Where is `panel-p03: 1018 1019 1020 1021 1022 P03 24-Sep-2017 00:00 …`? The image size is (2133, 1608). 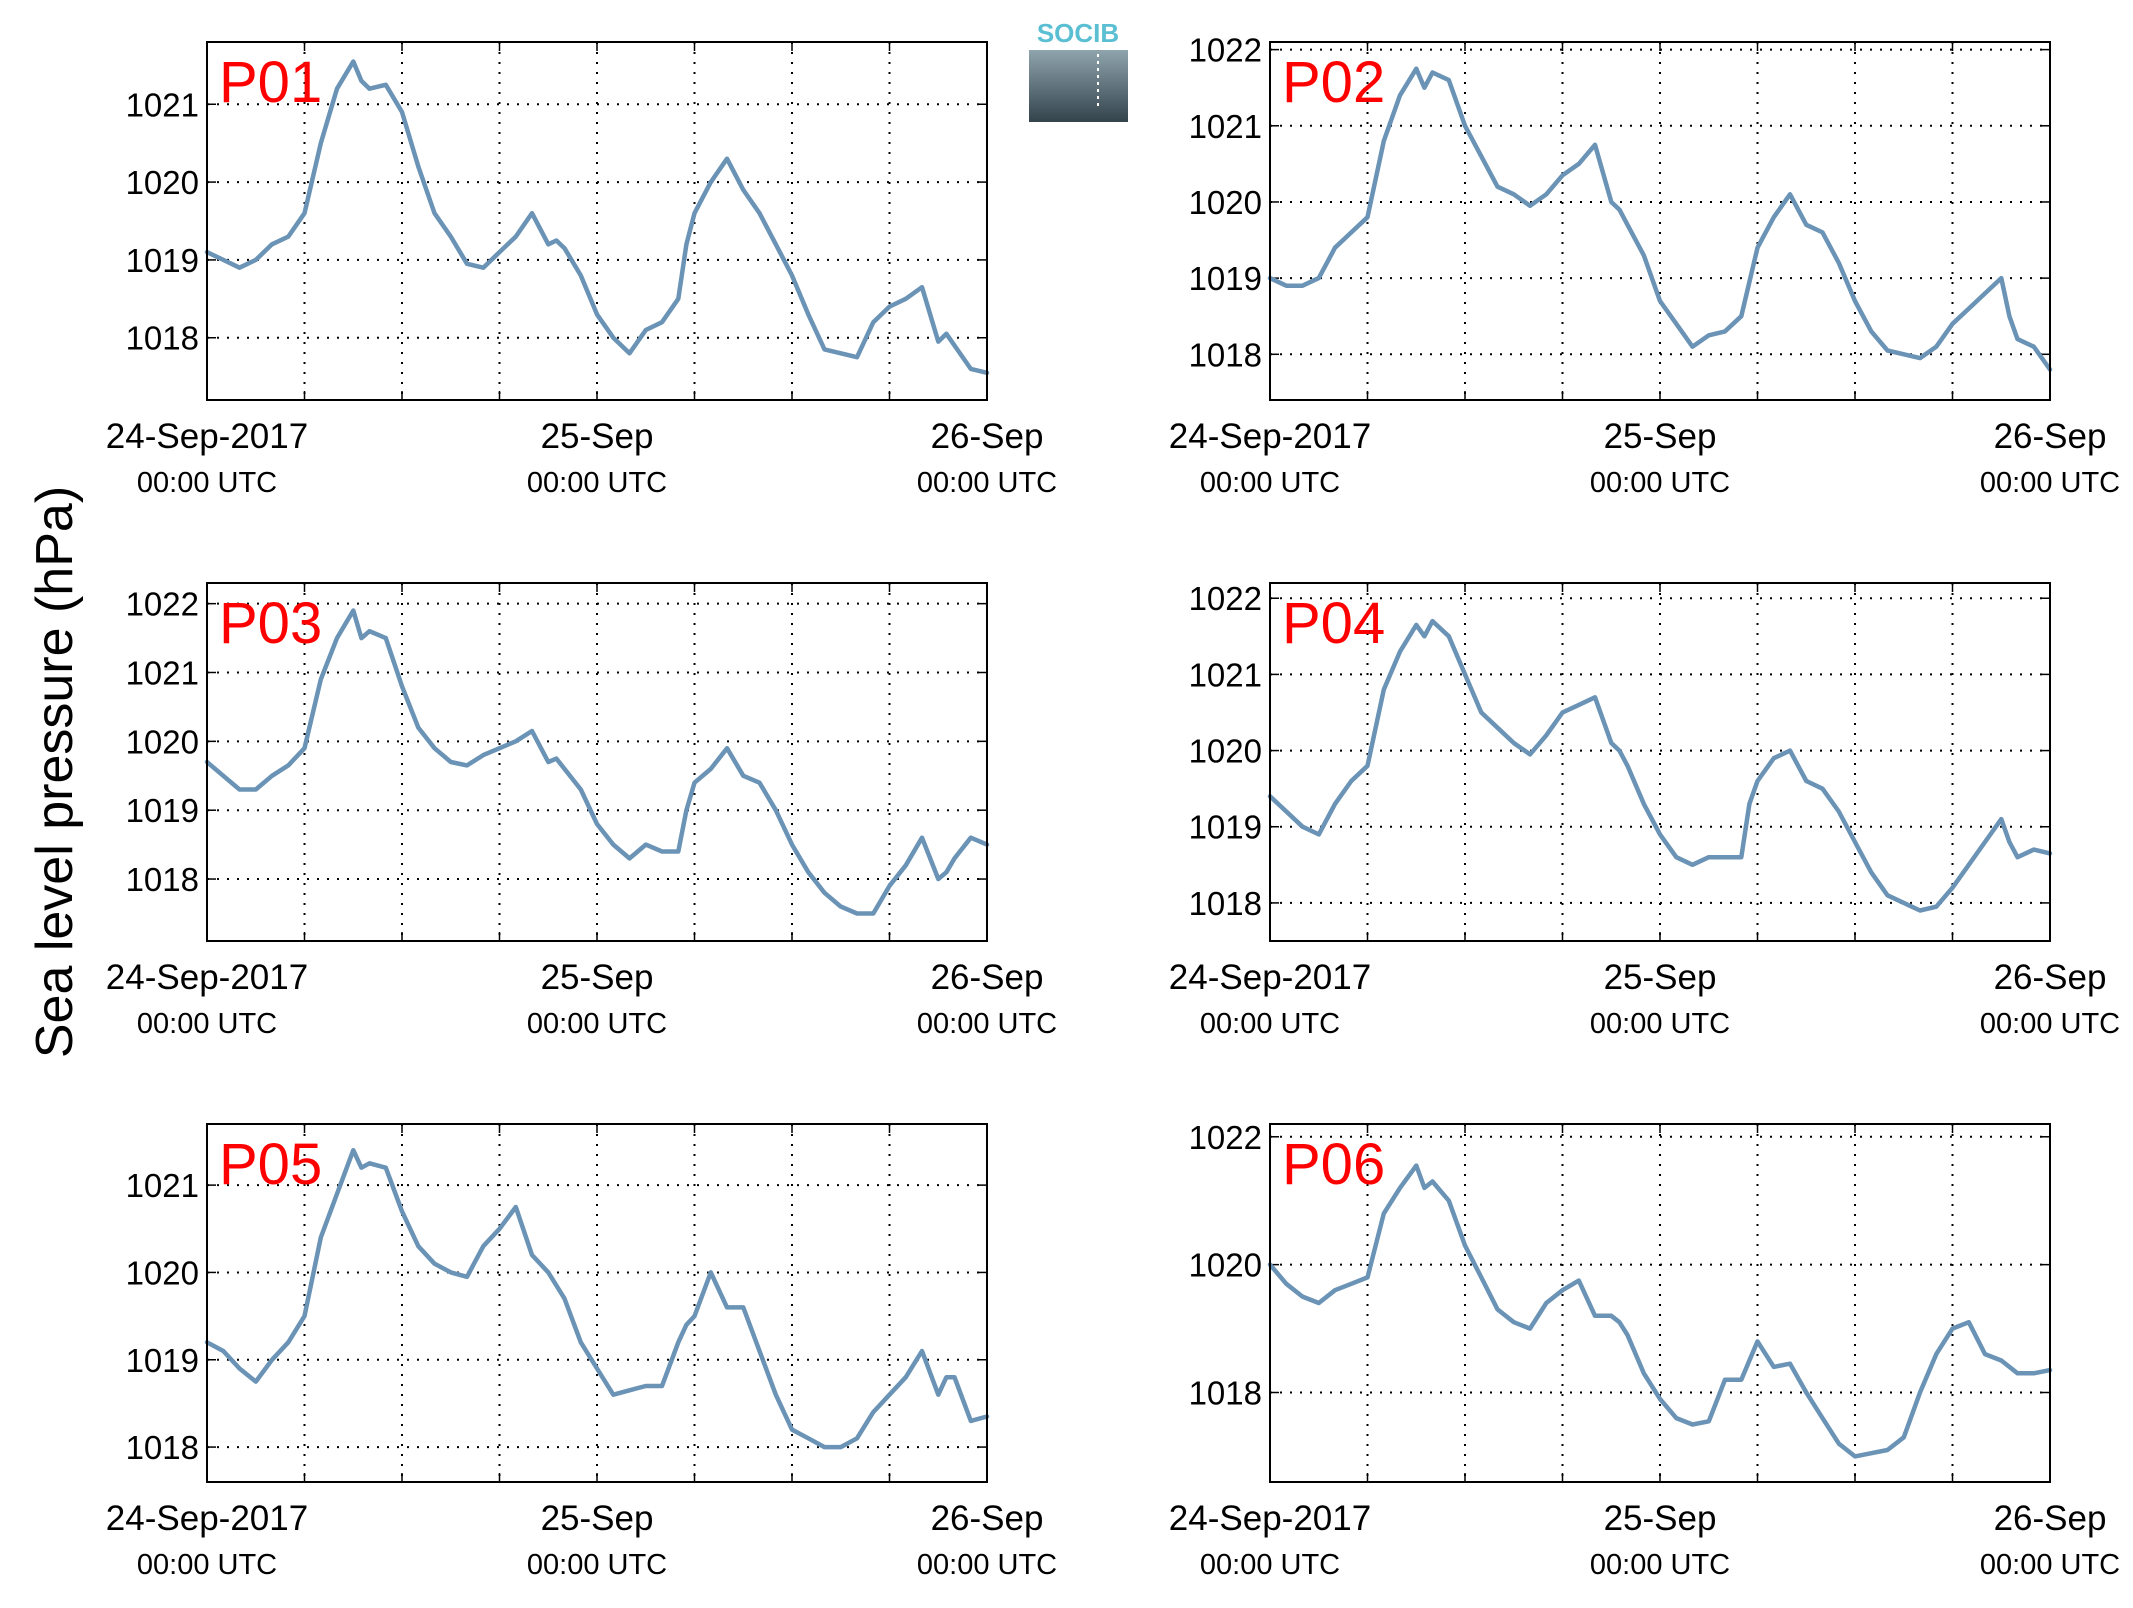 panel-p03: 1018 1019 1020 1021 1022 P03 24-Sep-2017 00:00 … is located at coordinates (581, 811).